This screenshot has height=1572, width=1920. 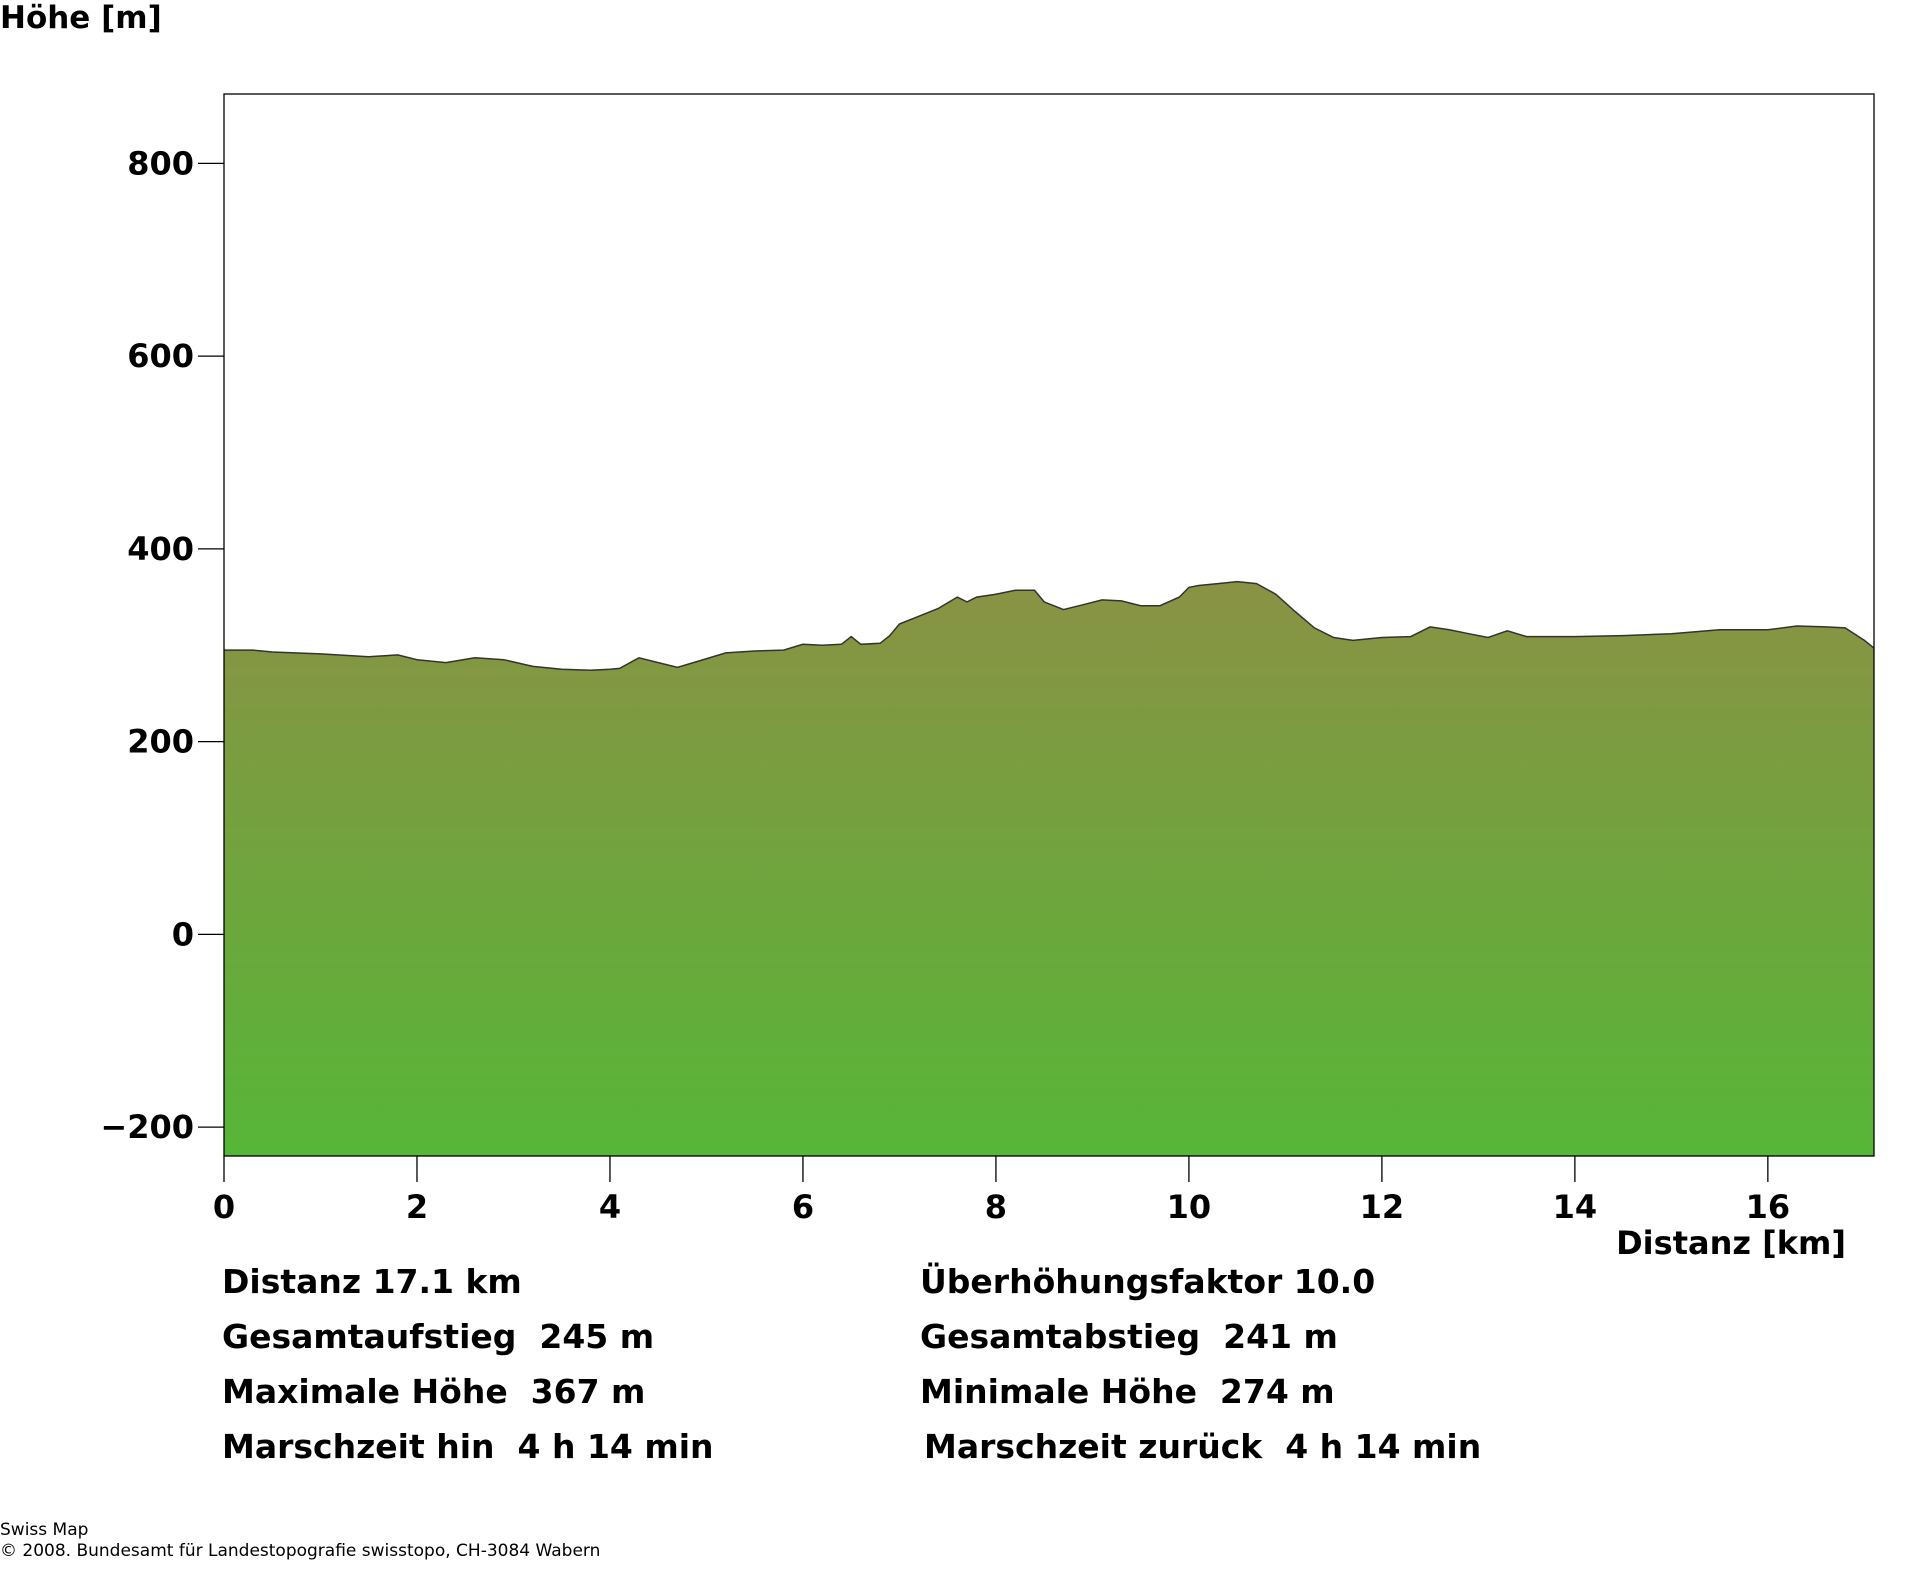 What do you see at coordinates (1203, 1446) in the screenshot?
I see `stat-marschzeit-zurueck: Marschzeit zurück 4 h 14 min` at bounding box center [1203, 1446].